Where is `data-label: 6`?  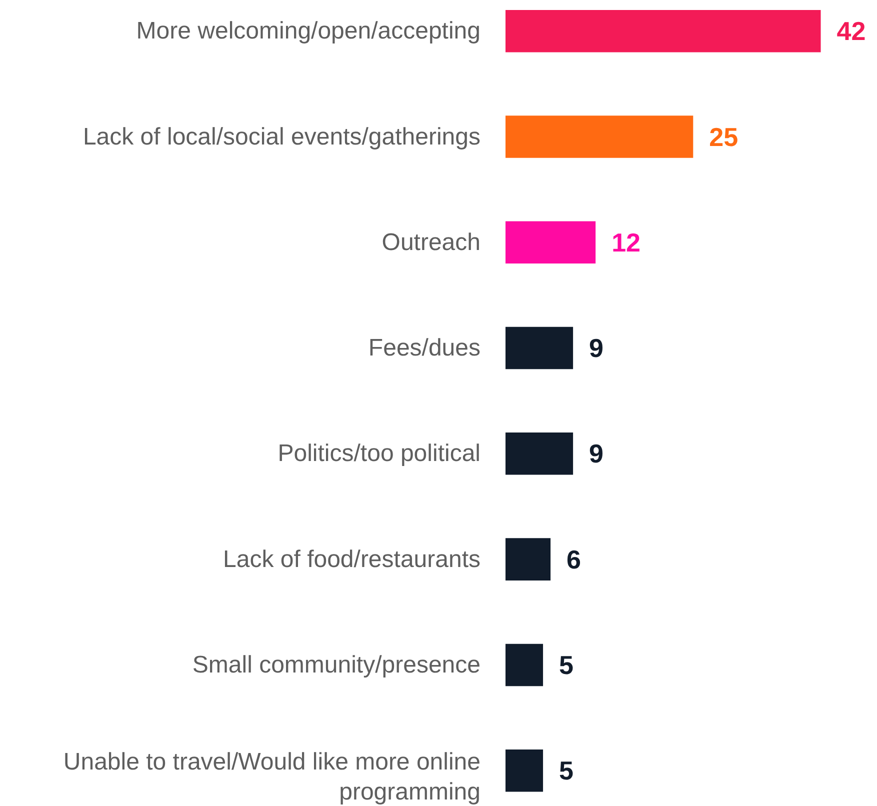 data-label: 6 is located at coordinates (574, 559).